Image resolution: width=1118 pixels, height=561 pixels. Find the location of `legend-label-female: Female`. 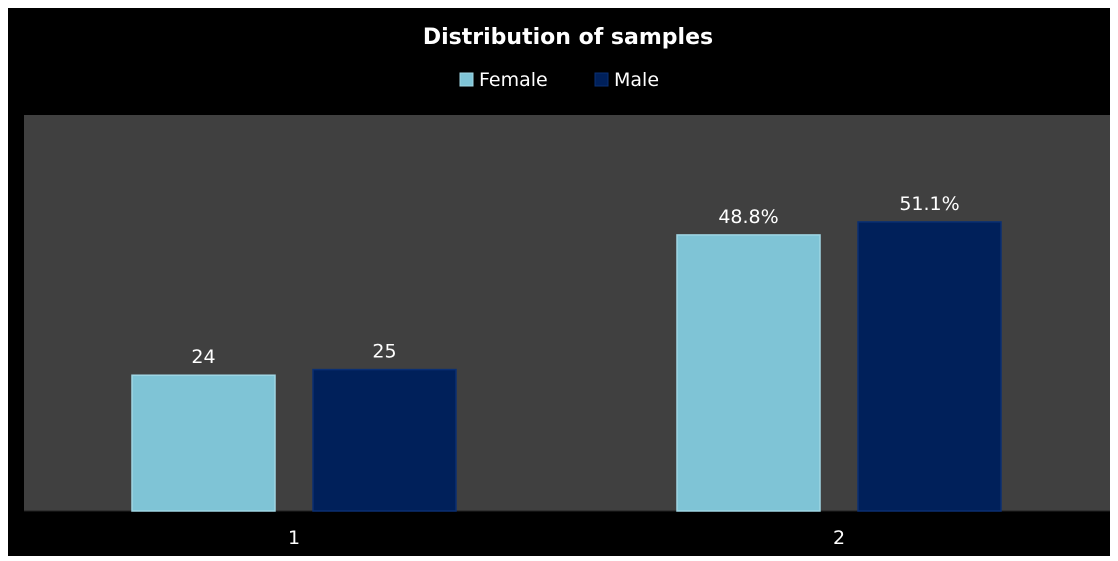

legend-label-female: Female is located at coordinates (513, 80).